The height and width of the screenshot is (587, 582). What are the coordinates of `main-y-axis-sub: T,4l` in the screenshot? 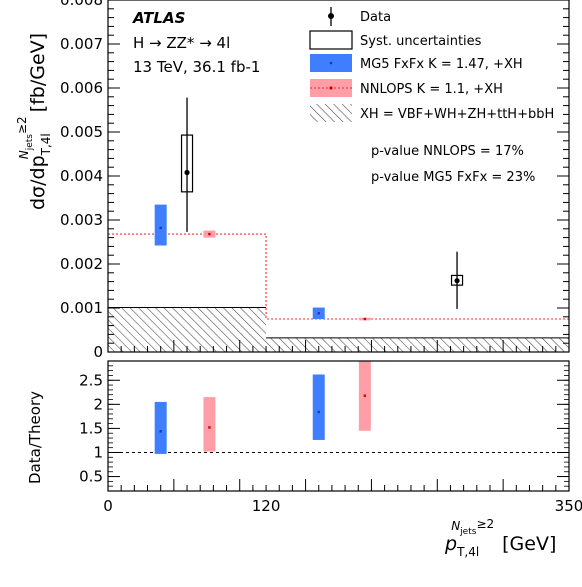 It's located at (46, 144).